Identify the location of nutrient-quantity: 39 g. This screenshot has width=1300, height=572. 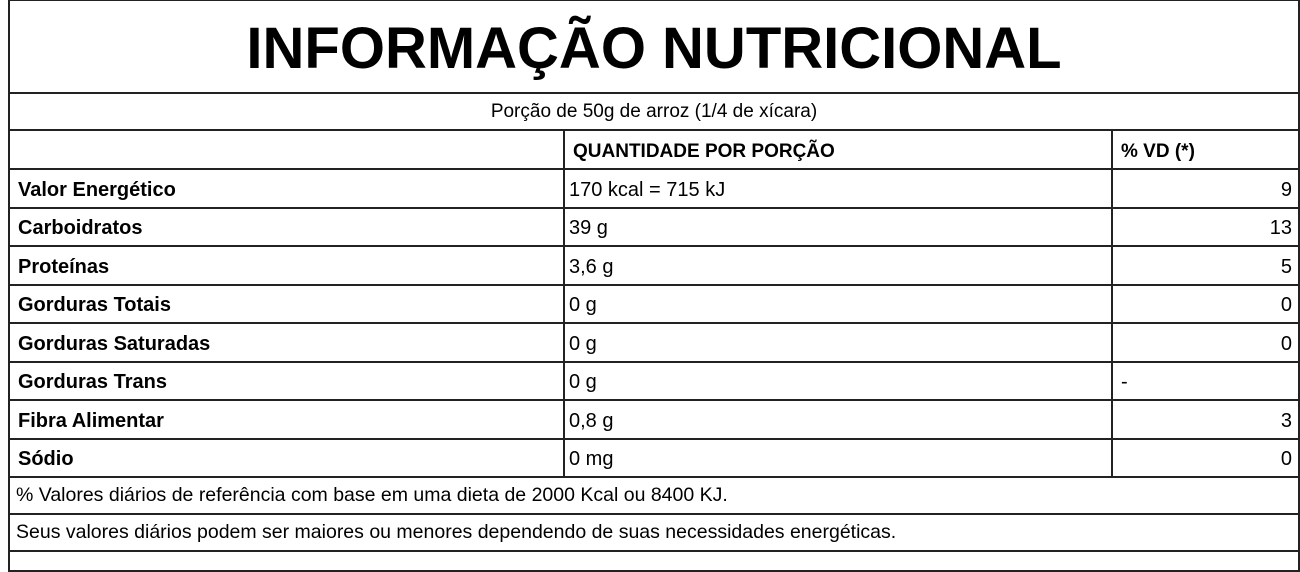
(838, 226).